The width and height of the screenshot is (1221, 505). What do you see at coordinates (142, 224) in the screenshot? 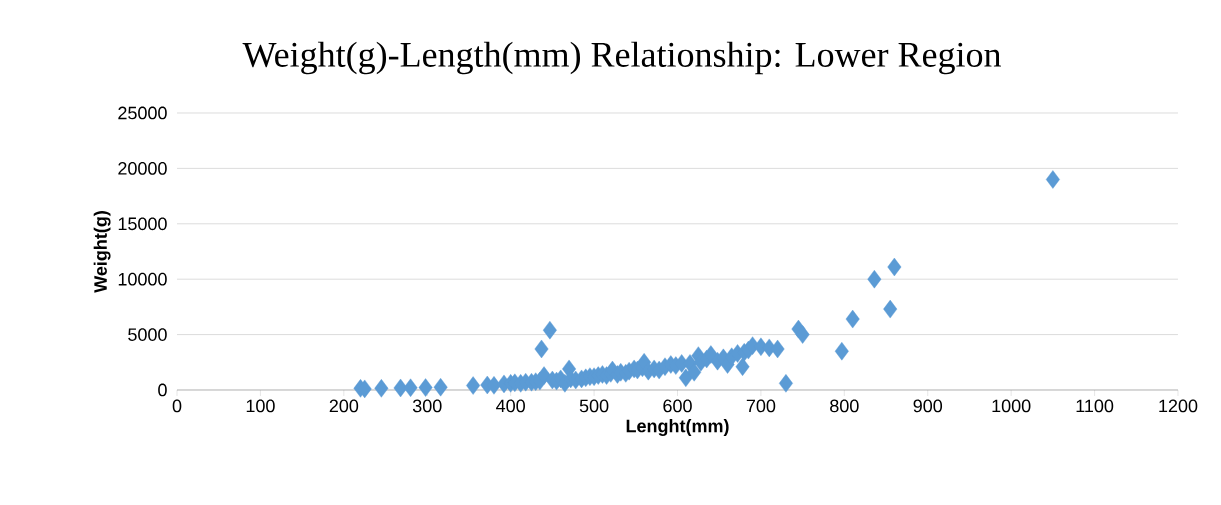
I see `y-tick-label: 15000` at bounding box center [142, 224].